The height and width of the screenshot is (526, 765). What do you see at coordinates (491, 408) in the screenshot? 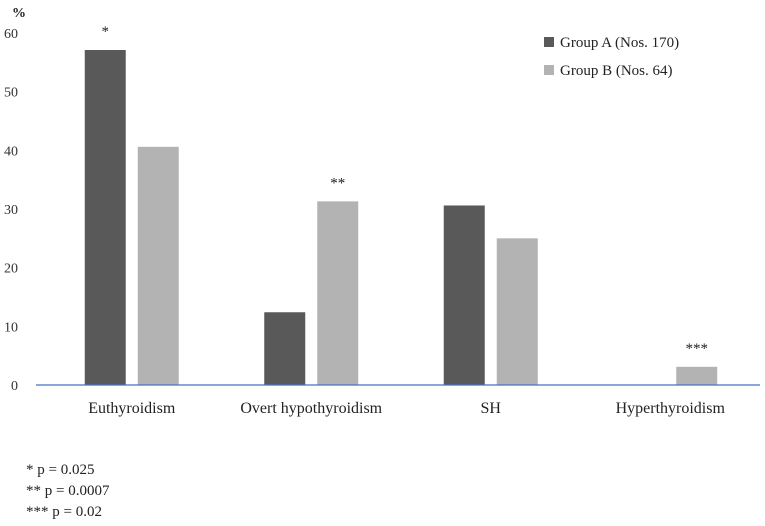
I see `category-label: SH` at bounding box center [491, 408].